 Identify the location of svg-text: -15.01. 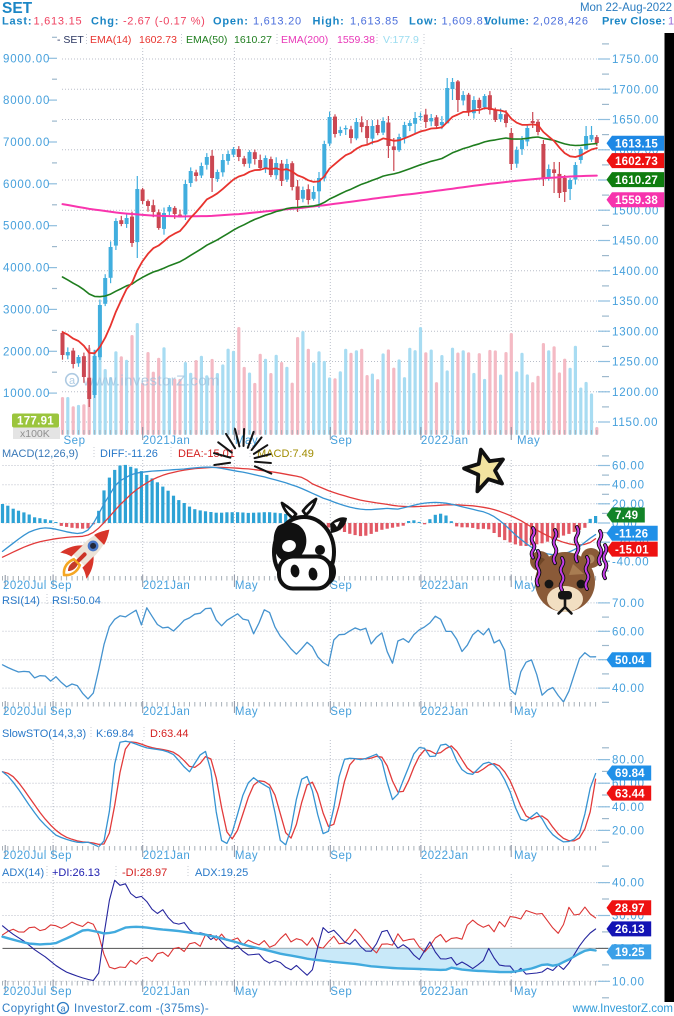
(632, 550).